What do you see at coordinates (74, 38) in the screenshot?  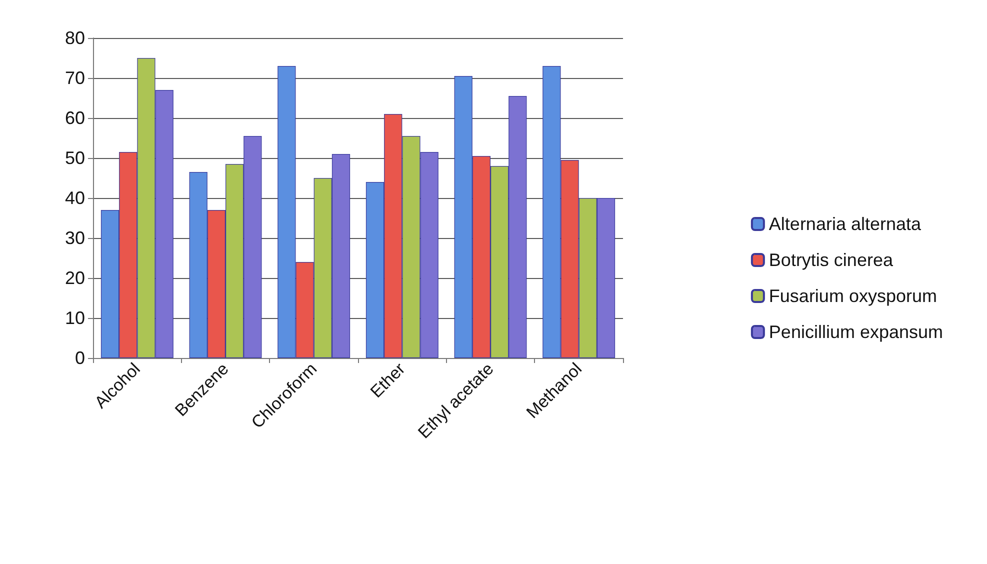 I see `y-tick-label: 80` at bounding box center [74, 38].